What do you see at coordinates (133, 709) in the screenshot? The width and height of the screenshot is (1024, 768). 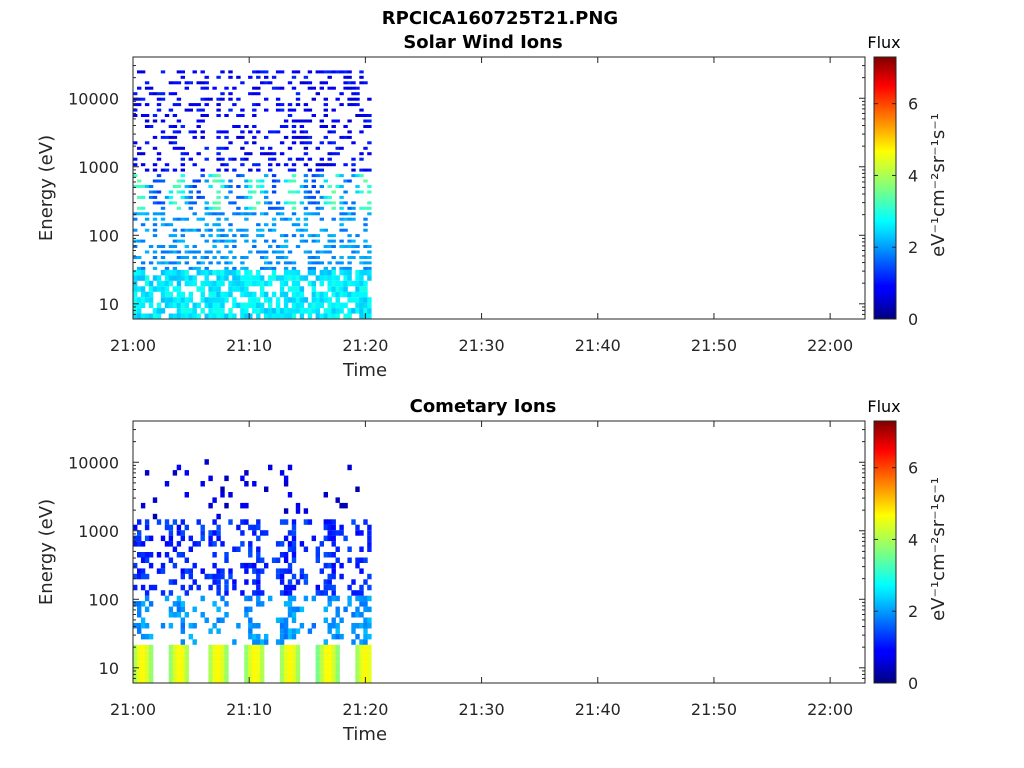 I see `x-tick-label: 21:00` at bounding box center [133, 709].